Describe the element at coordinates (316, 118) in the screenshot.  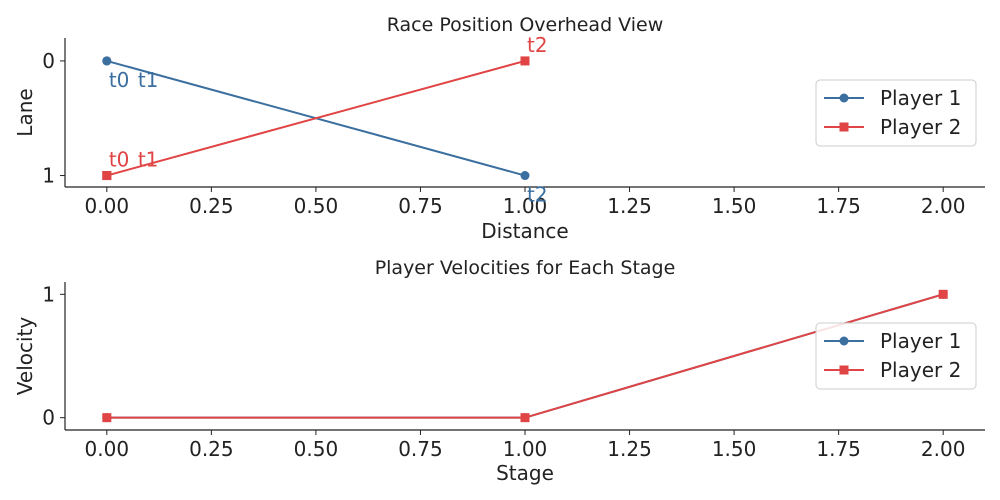
I see `series-line` at that location.